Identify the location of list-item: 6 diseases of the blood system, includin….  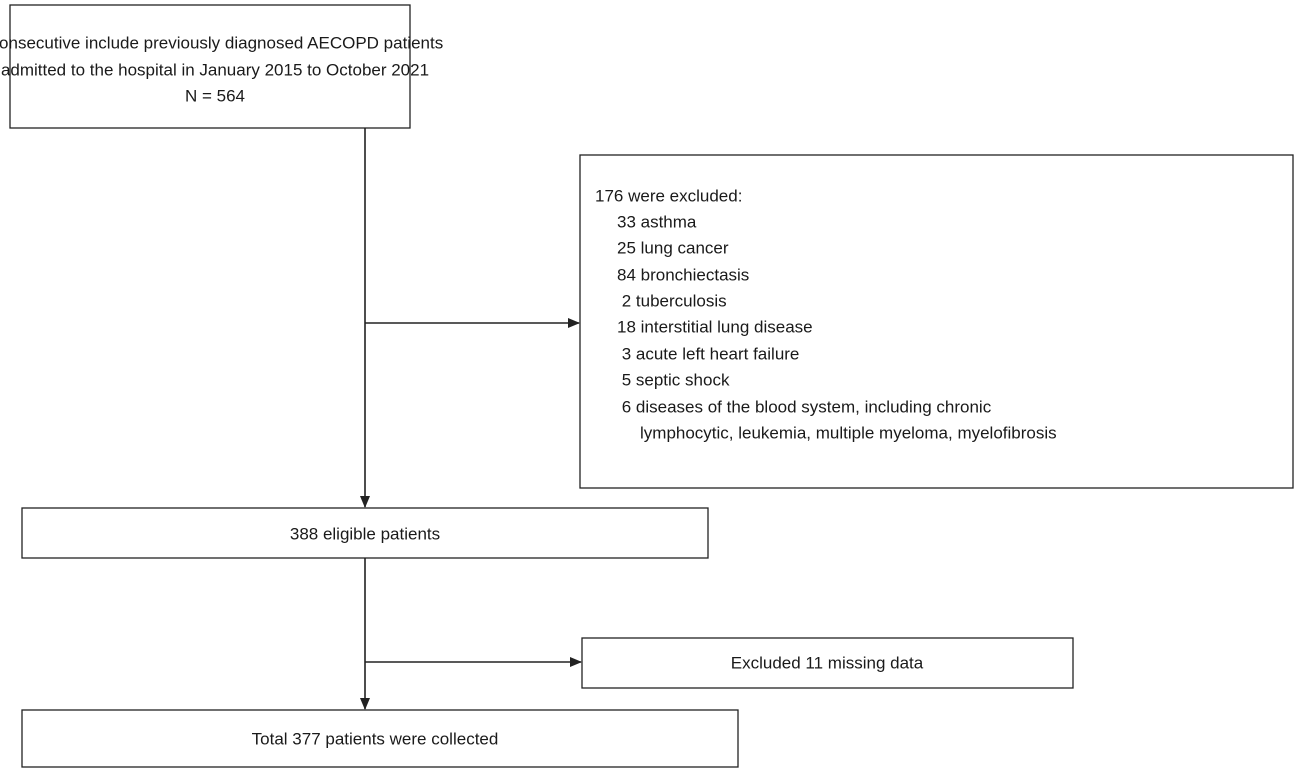
(804, 406).